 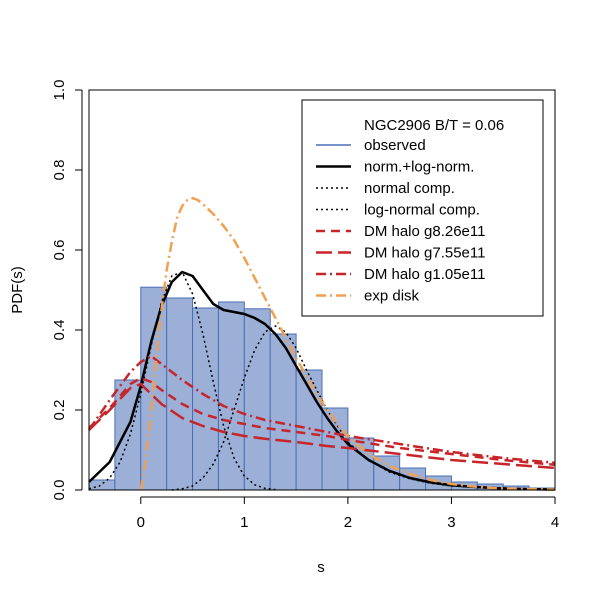 I want to click on y-axis-label: PDF(s), so click(x=17, y=290).